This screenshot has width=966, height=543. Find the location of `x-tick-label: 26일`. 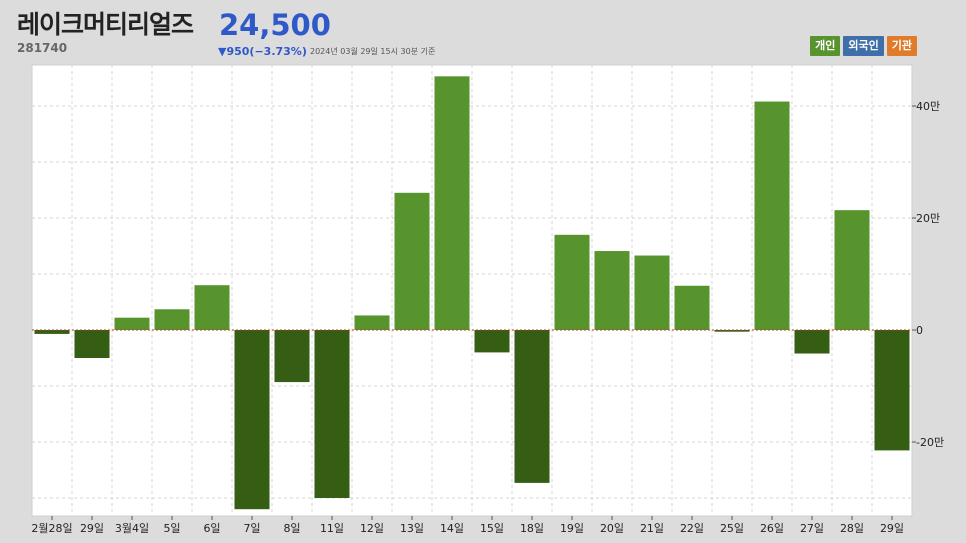

x-tick-label: 26일 is located at coordinates (772, 528).